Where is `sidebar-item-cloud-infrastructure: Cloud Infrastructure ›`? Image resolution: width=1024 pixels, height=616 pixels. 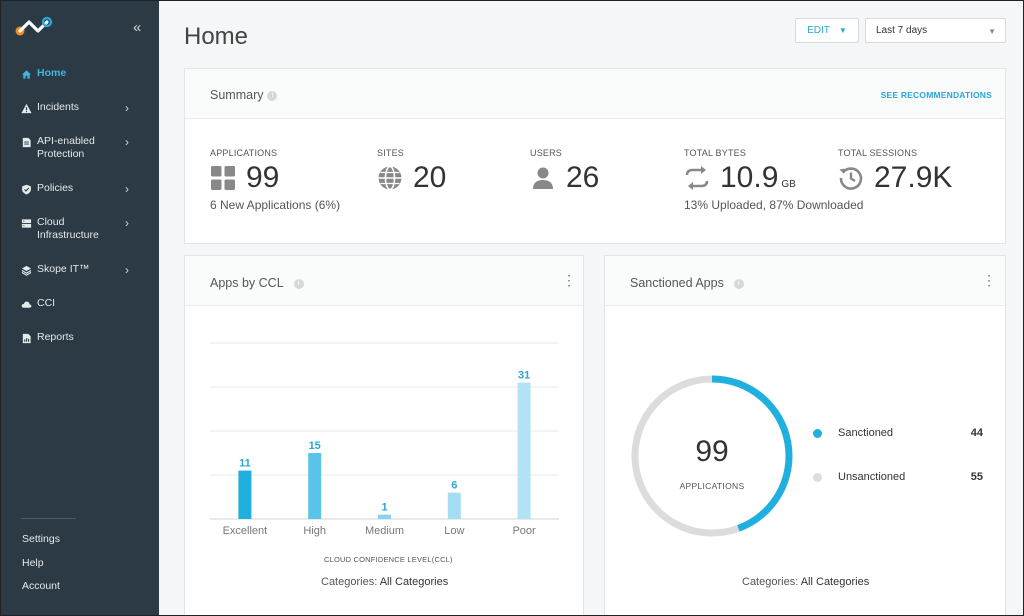 sidebar-item-cloud-infrastructure: Cloud Infrastructure › is located at coordinates (65, 229).